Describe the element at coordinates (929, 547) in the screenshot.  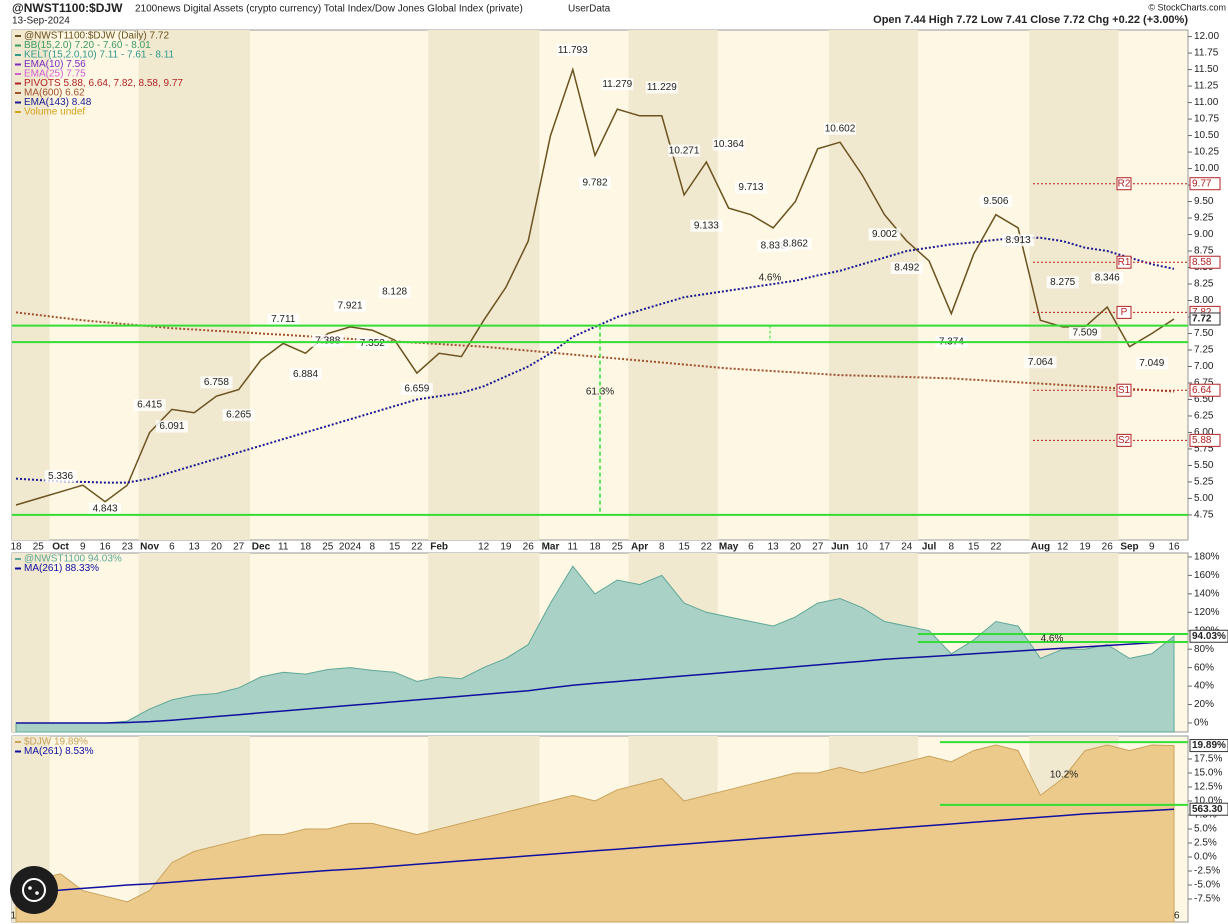
I see `x-tick-label: Jul` at that location.